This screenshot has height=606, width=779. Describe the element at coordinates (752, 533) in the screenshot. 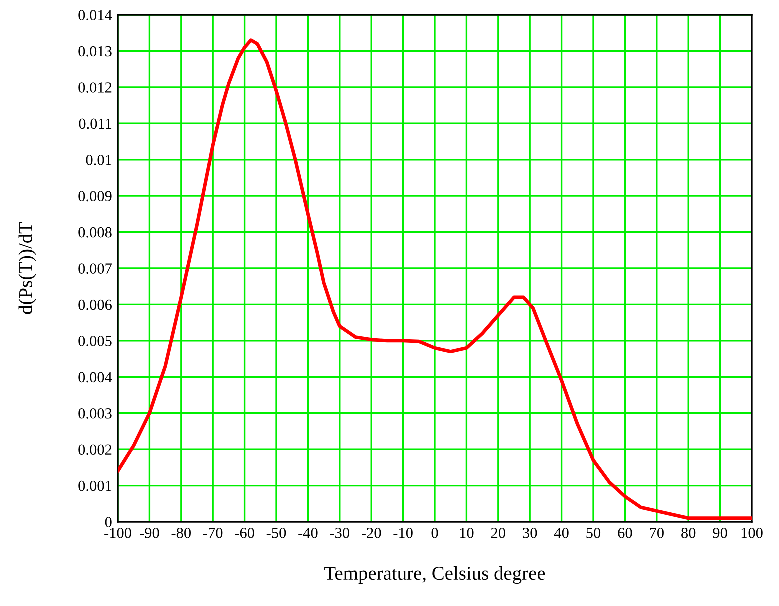

I see `x-tick-label: 100` at that location.